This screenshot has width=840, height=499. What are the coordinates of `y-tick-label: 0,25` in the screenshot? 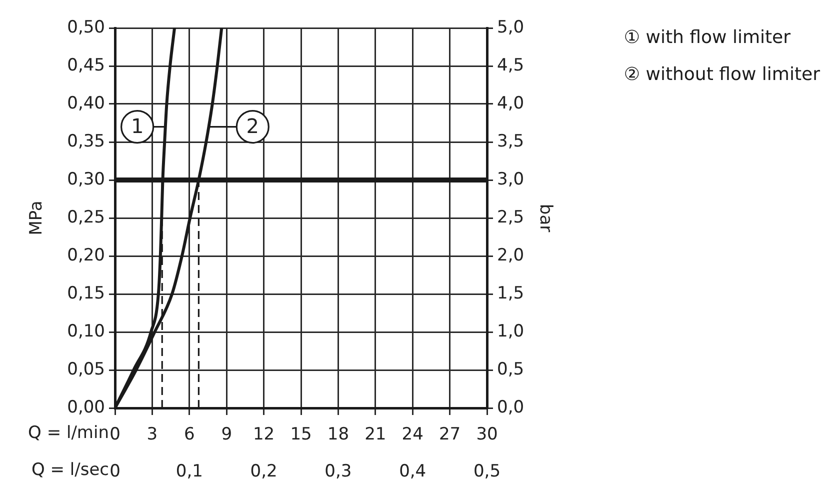 It's located at (86, 217).